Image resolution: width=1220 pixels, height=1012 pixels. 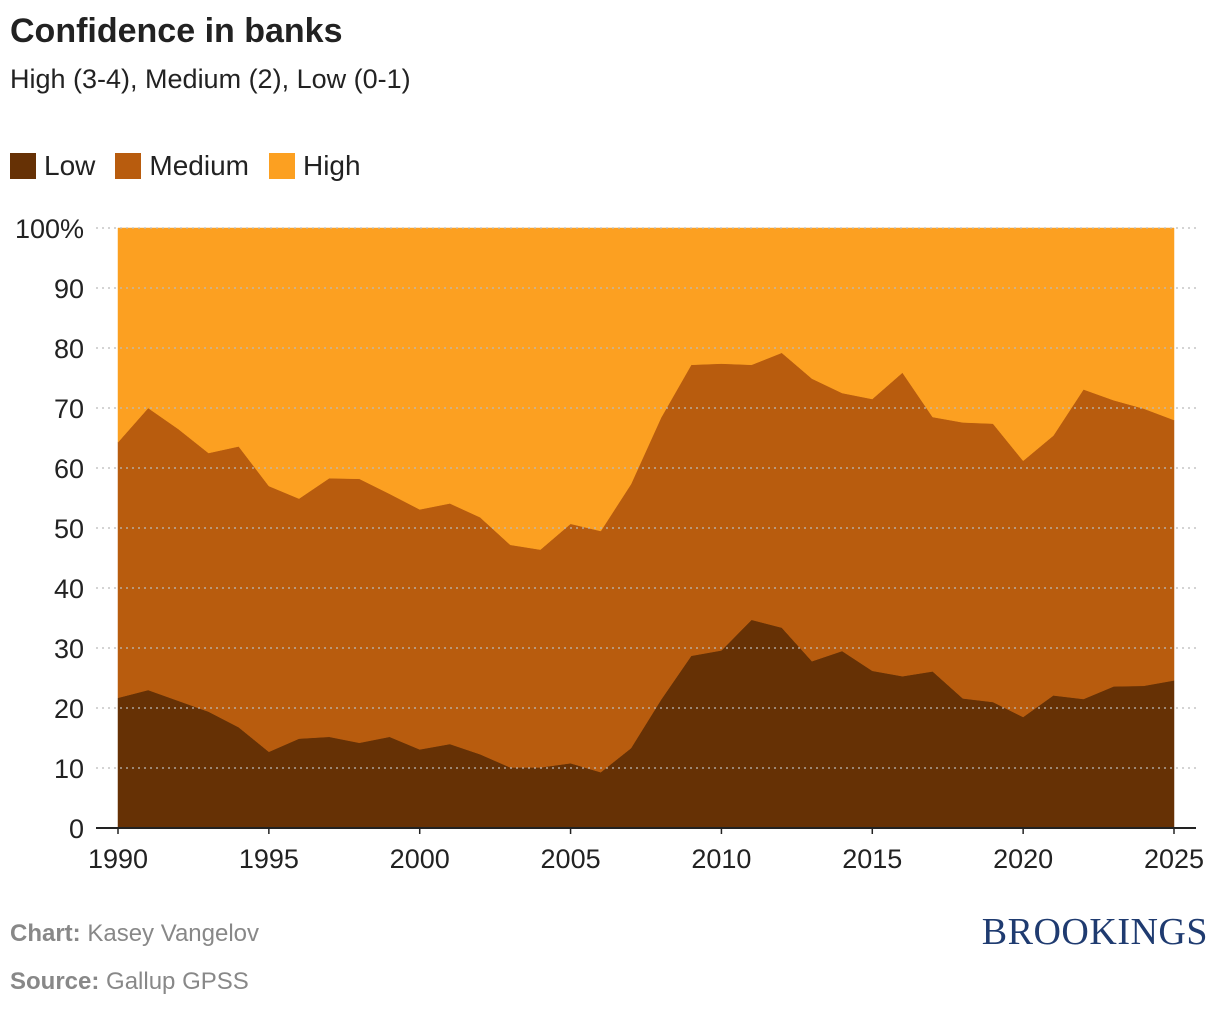 I want to click on legend-item-low: Low, so click(x=52, y=166).